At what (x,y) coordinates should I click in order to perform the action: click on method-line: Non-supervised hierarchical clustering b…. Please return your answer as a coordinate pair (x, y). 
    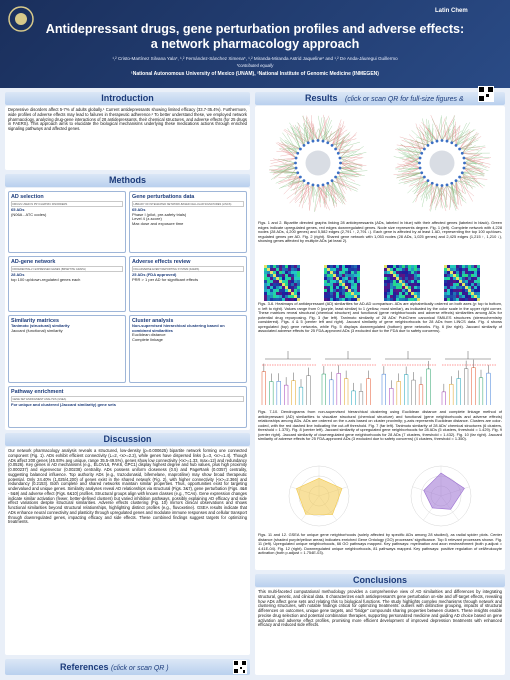
    Looking at the image, I should click on (178, 328).